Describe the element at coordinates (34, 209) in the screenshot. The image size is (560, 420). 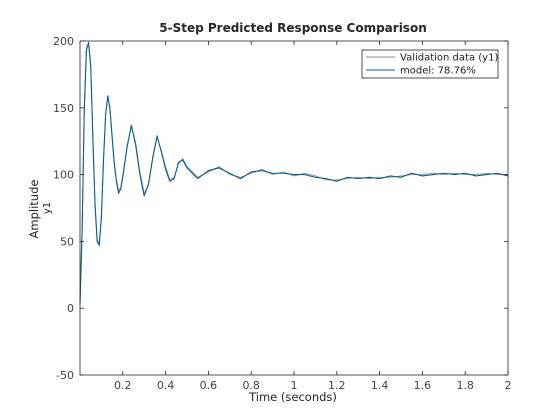
I see `y-axis-label: Amplitude` at that location.